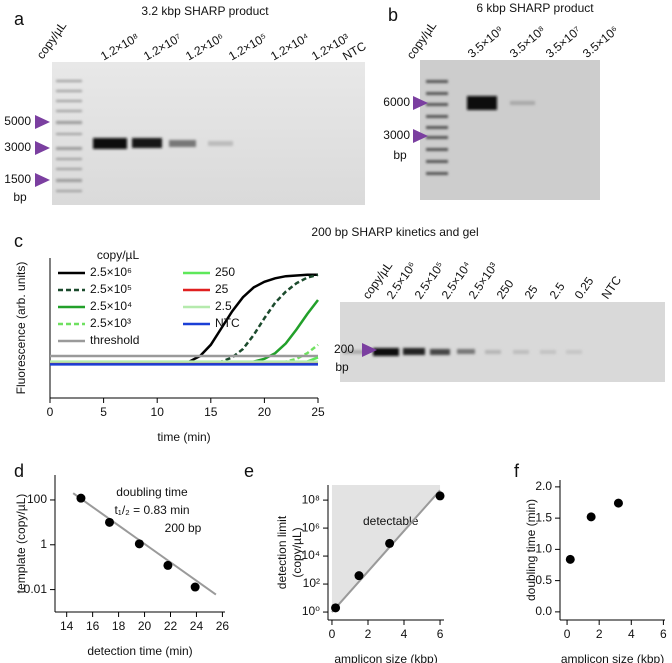  I want to click on y-tick-label: 0.5, so click(543, 580).